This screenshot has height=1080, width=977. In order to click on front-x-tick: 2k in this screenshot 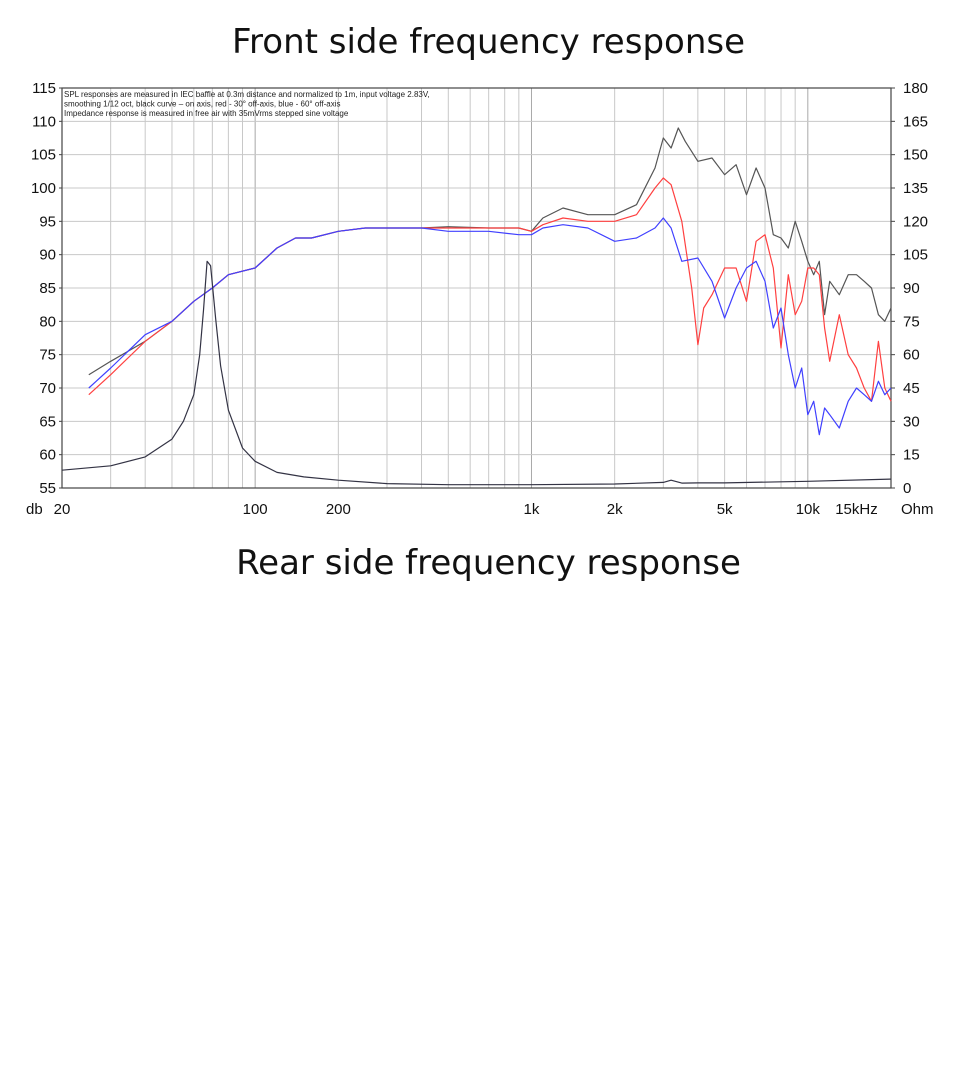, I will do `click(615, 509)`.